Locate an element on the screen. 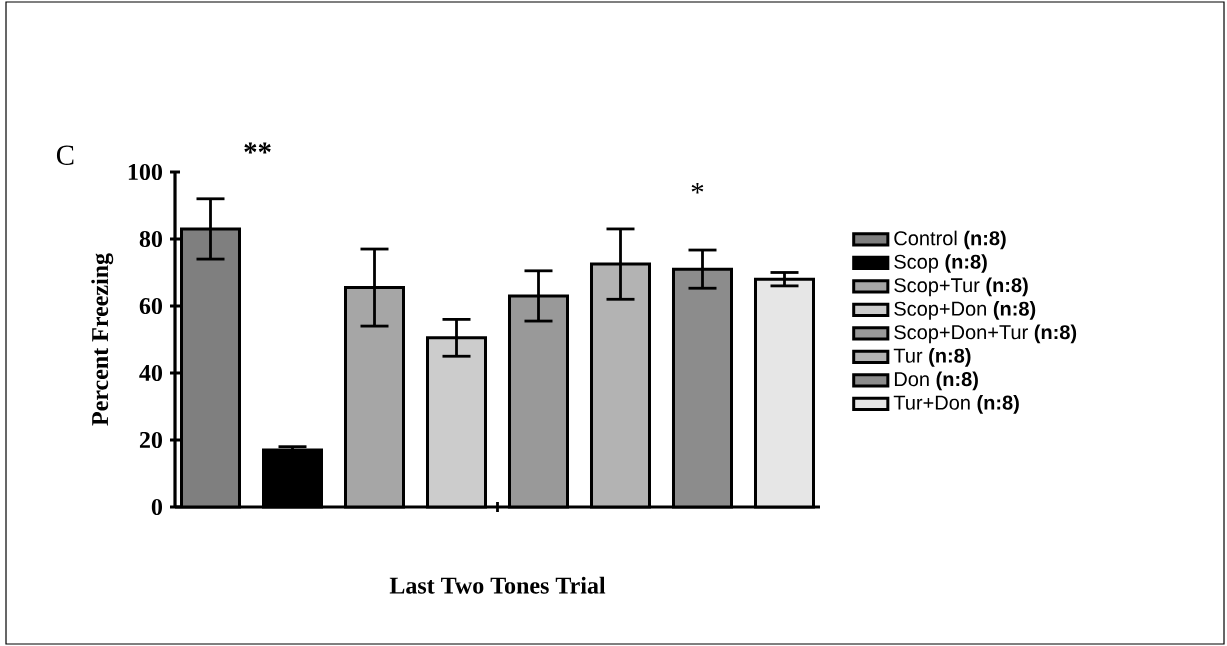  annotation: * is located at coordinates (697, 188).